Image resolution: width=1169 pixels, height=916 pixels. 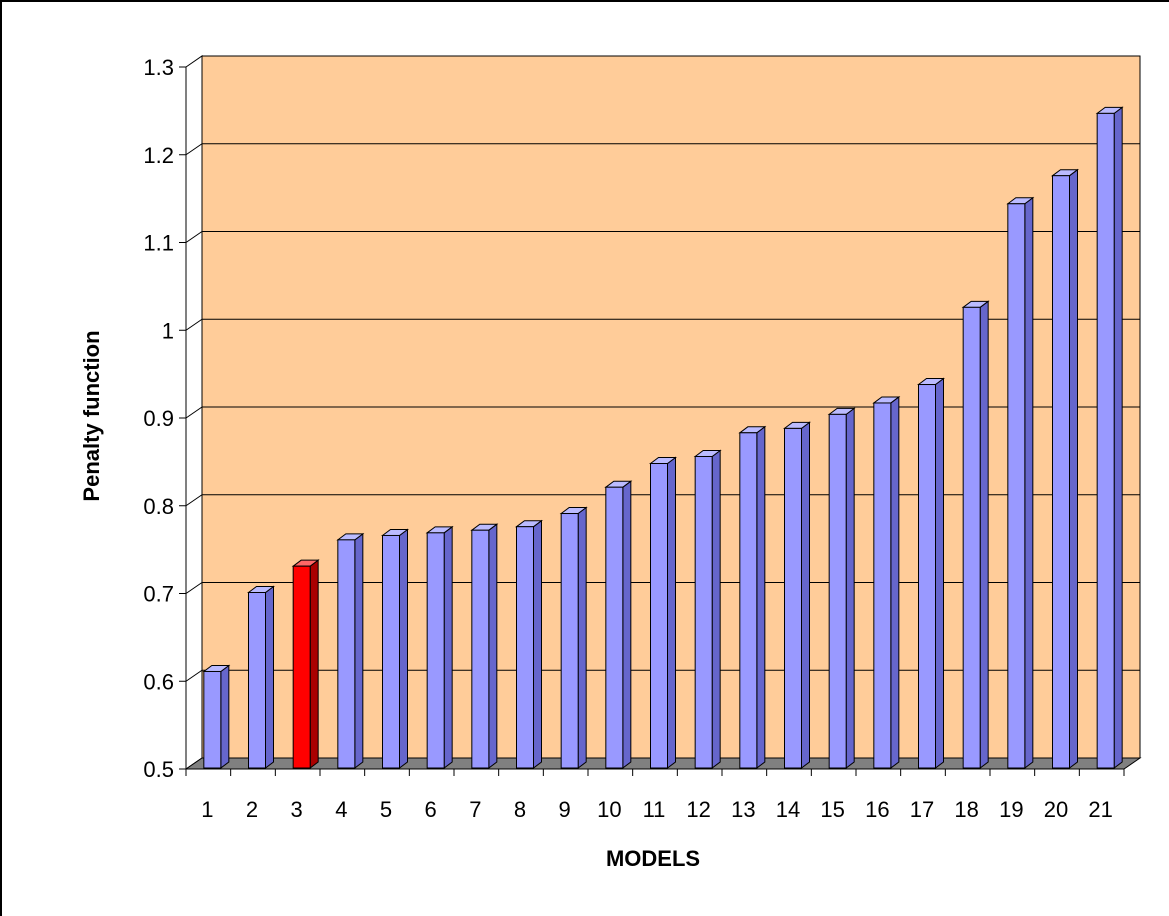 I want to click on x-tick-label: 2, so click(x=252, y=809).